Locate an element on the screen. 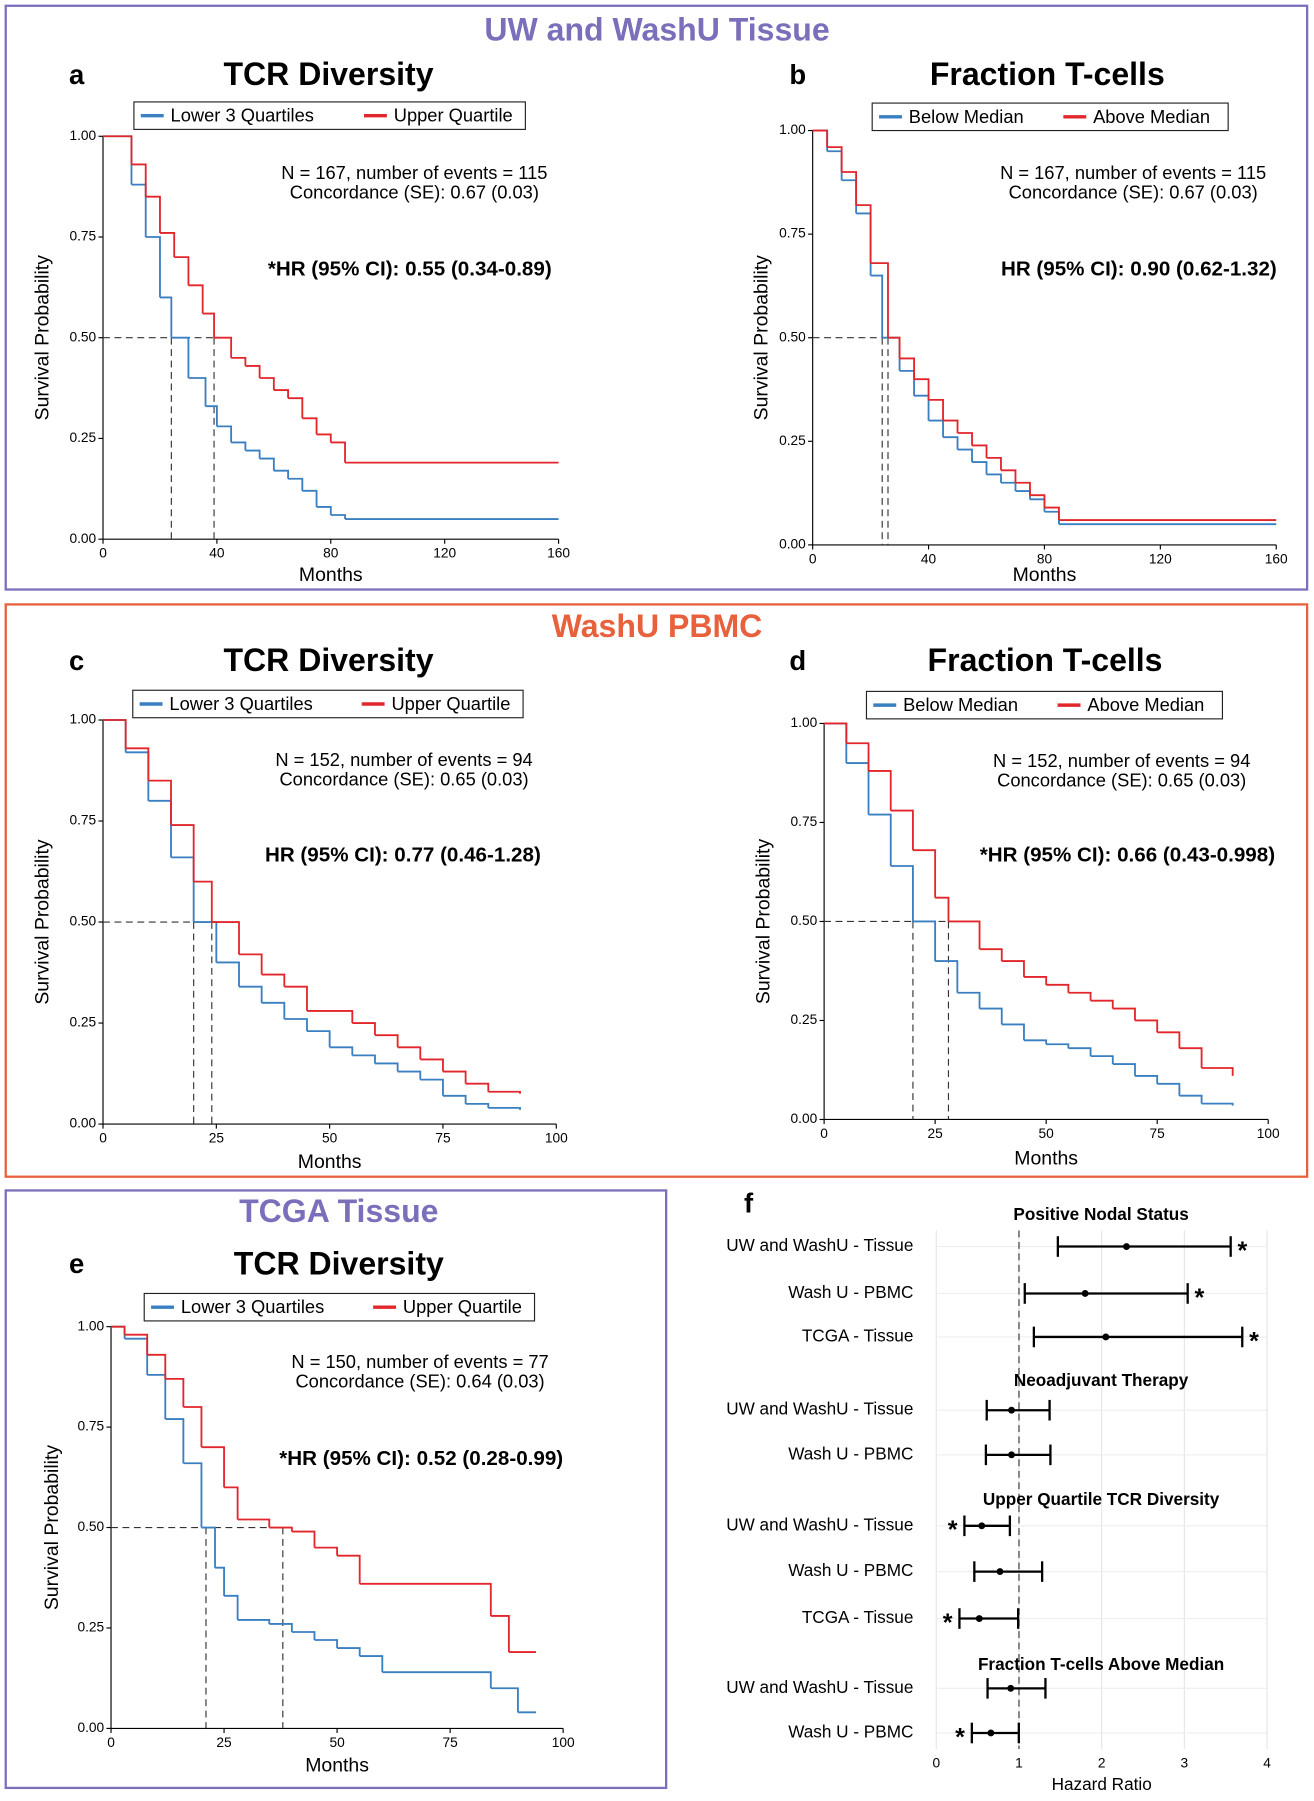 This screenshot has width=1314, height=1801. group-title: Positive Nodal Status is located at coordinates (1100, 1214).